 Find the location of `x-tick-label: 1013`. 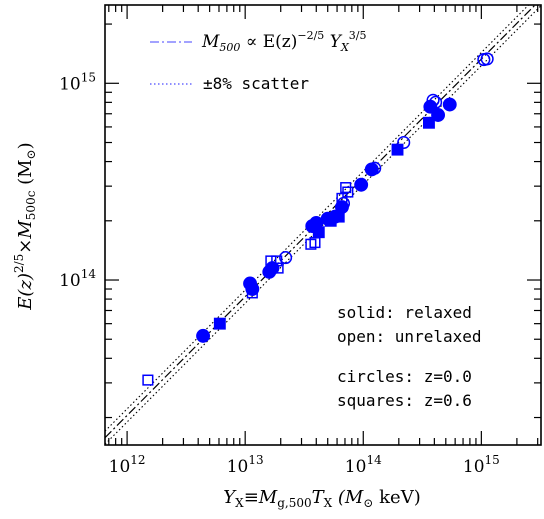

x-tick-label: 1013 is located at coordinates (245, 465).